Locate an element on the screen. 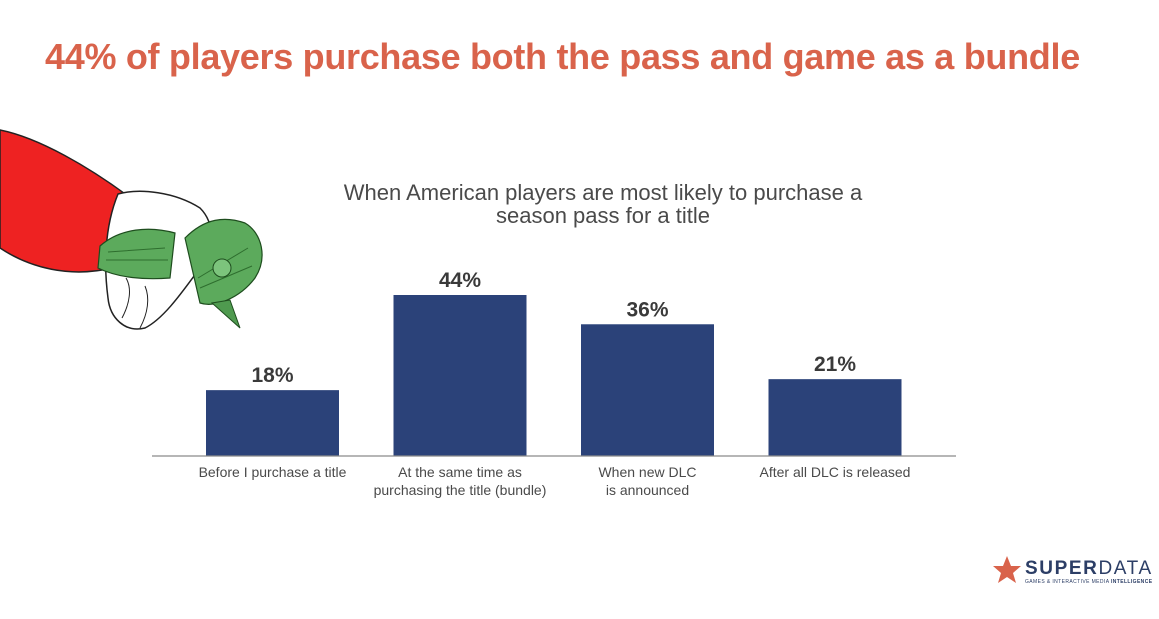 Image resolution: width=1159 pixels, height=619 pixels. star-icon is located at coordinates (1007, 569).